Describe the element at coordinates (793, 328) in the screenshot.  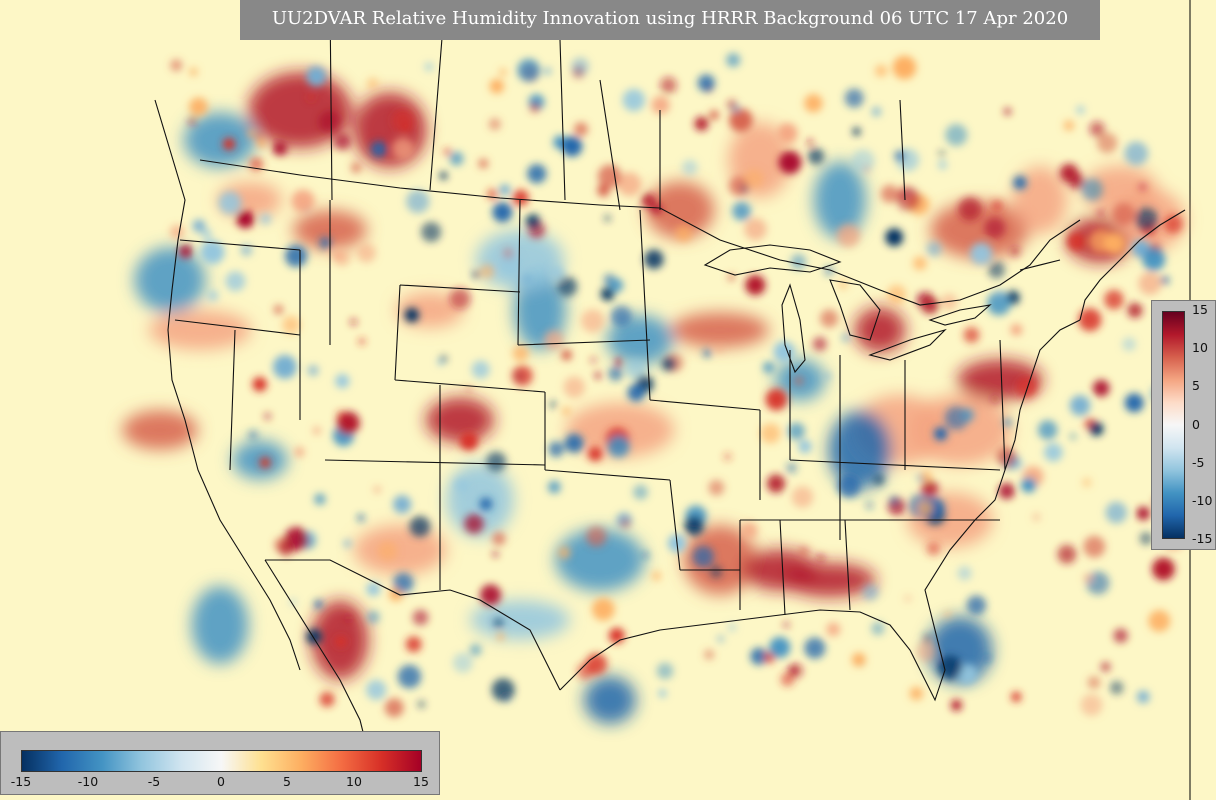
I see `lake-michigan` at that location.